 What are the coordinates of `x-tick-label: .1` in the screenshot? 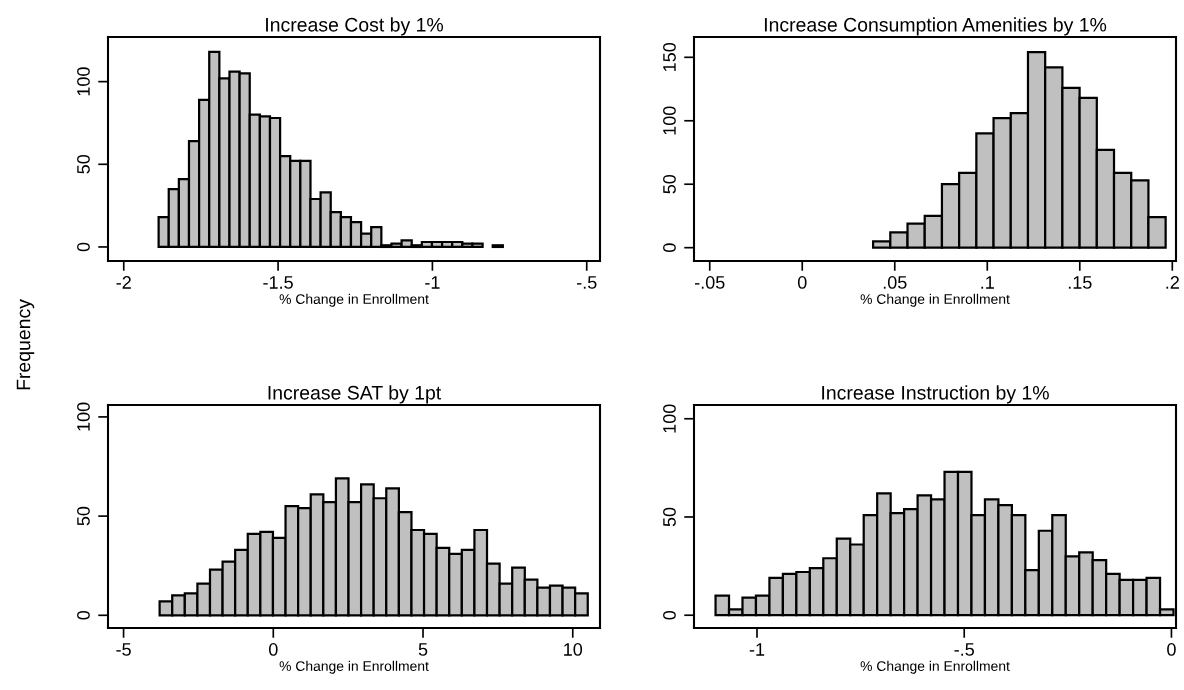 It's located at (987, 282).